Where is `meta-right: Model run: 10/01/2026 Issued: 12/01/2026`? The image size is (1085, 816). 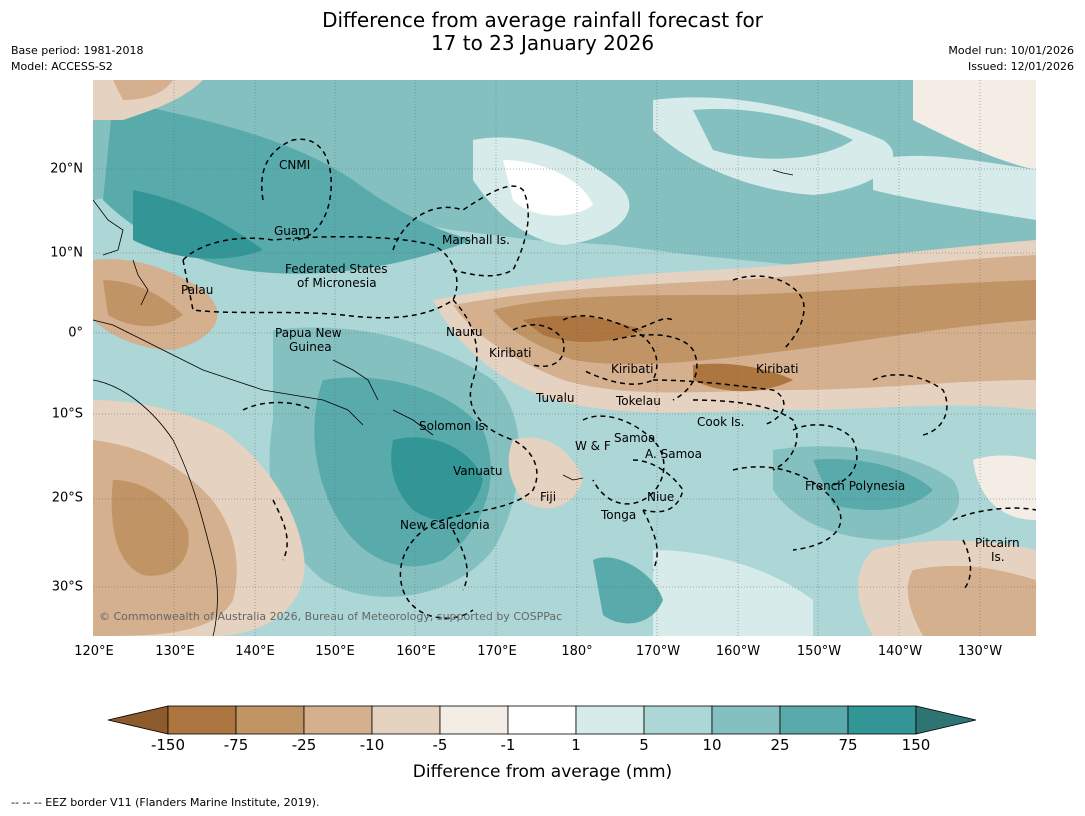
meta-right: Model run: 10/01/2026 Issued: 12/01/2026 is located at coordinates (1011, 59).